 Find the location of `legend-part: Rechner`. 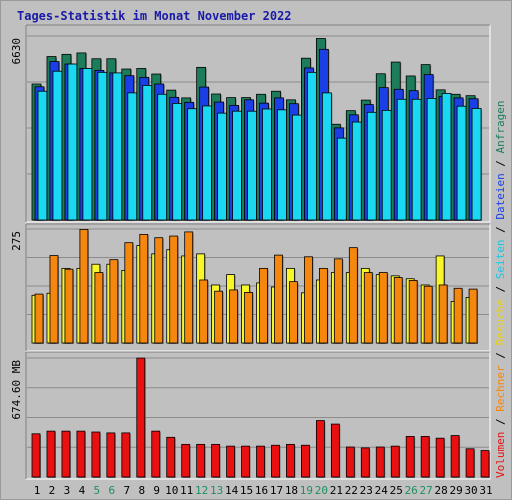

legend-part: Rechner is located at coordinates (500, 388).